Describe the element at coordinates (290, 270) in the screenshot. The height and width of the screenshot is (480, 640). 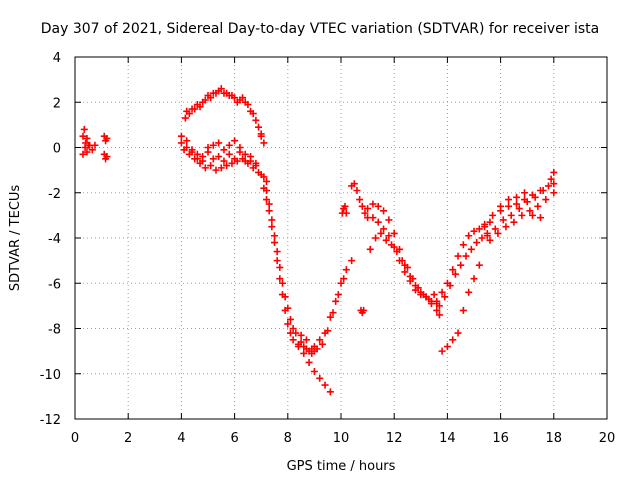
I see `series-descent-b` at that location.